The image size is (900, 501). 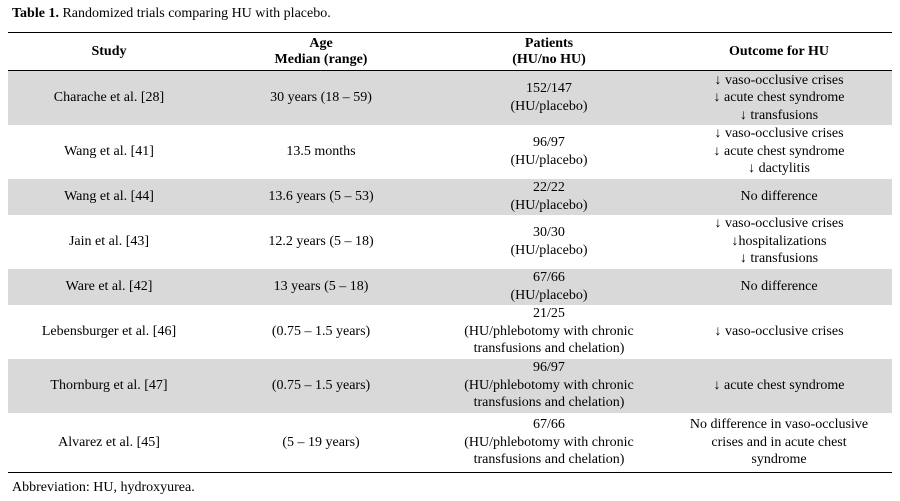 I want to click on cell-age: 12.2 years (5 – 18), so click(x=321, y=241).